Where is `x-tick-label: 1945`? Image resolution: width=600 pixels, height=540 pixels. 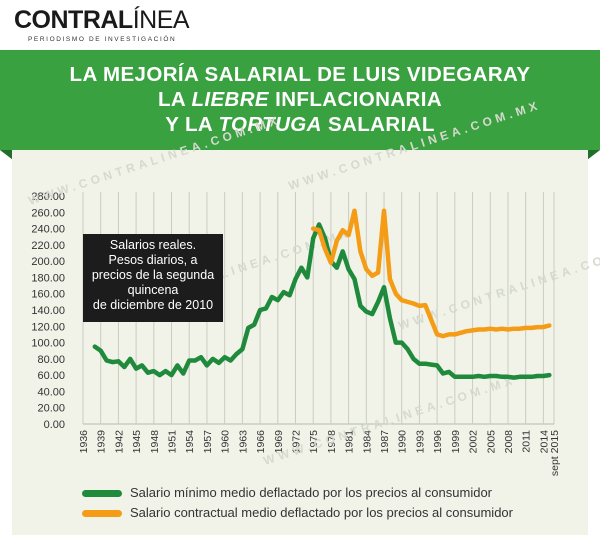 x-tick-label: 1945 is located at coordinates (137, 442).